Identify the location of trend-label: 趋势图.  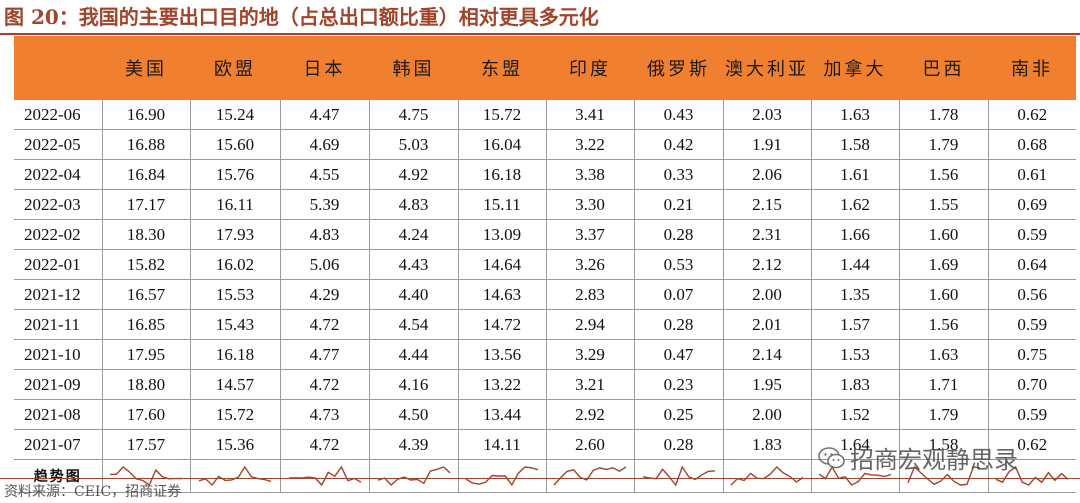
(58, 476).